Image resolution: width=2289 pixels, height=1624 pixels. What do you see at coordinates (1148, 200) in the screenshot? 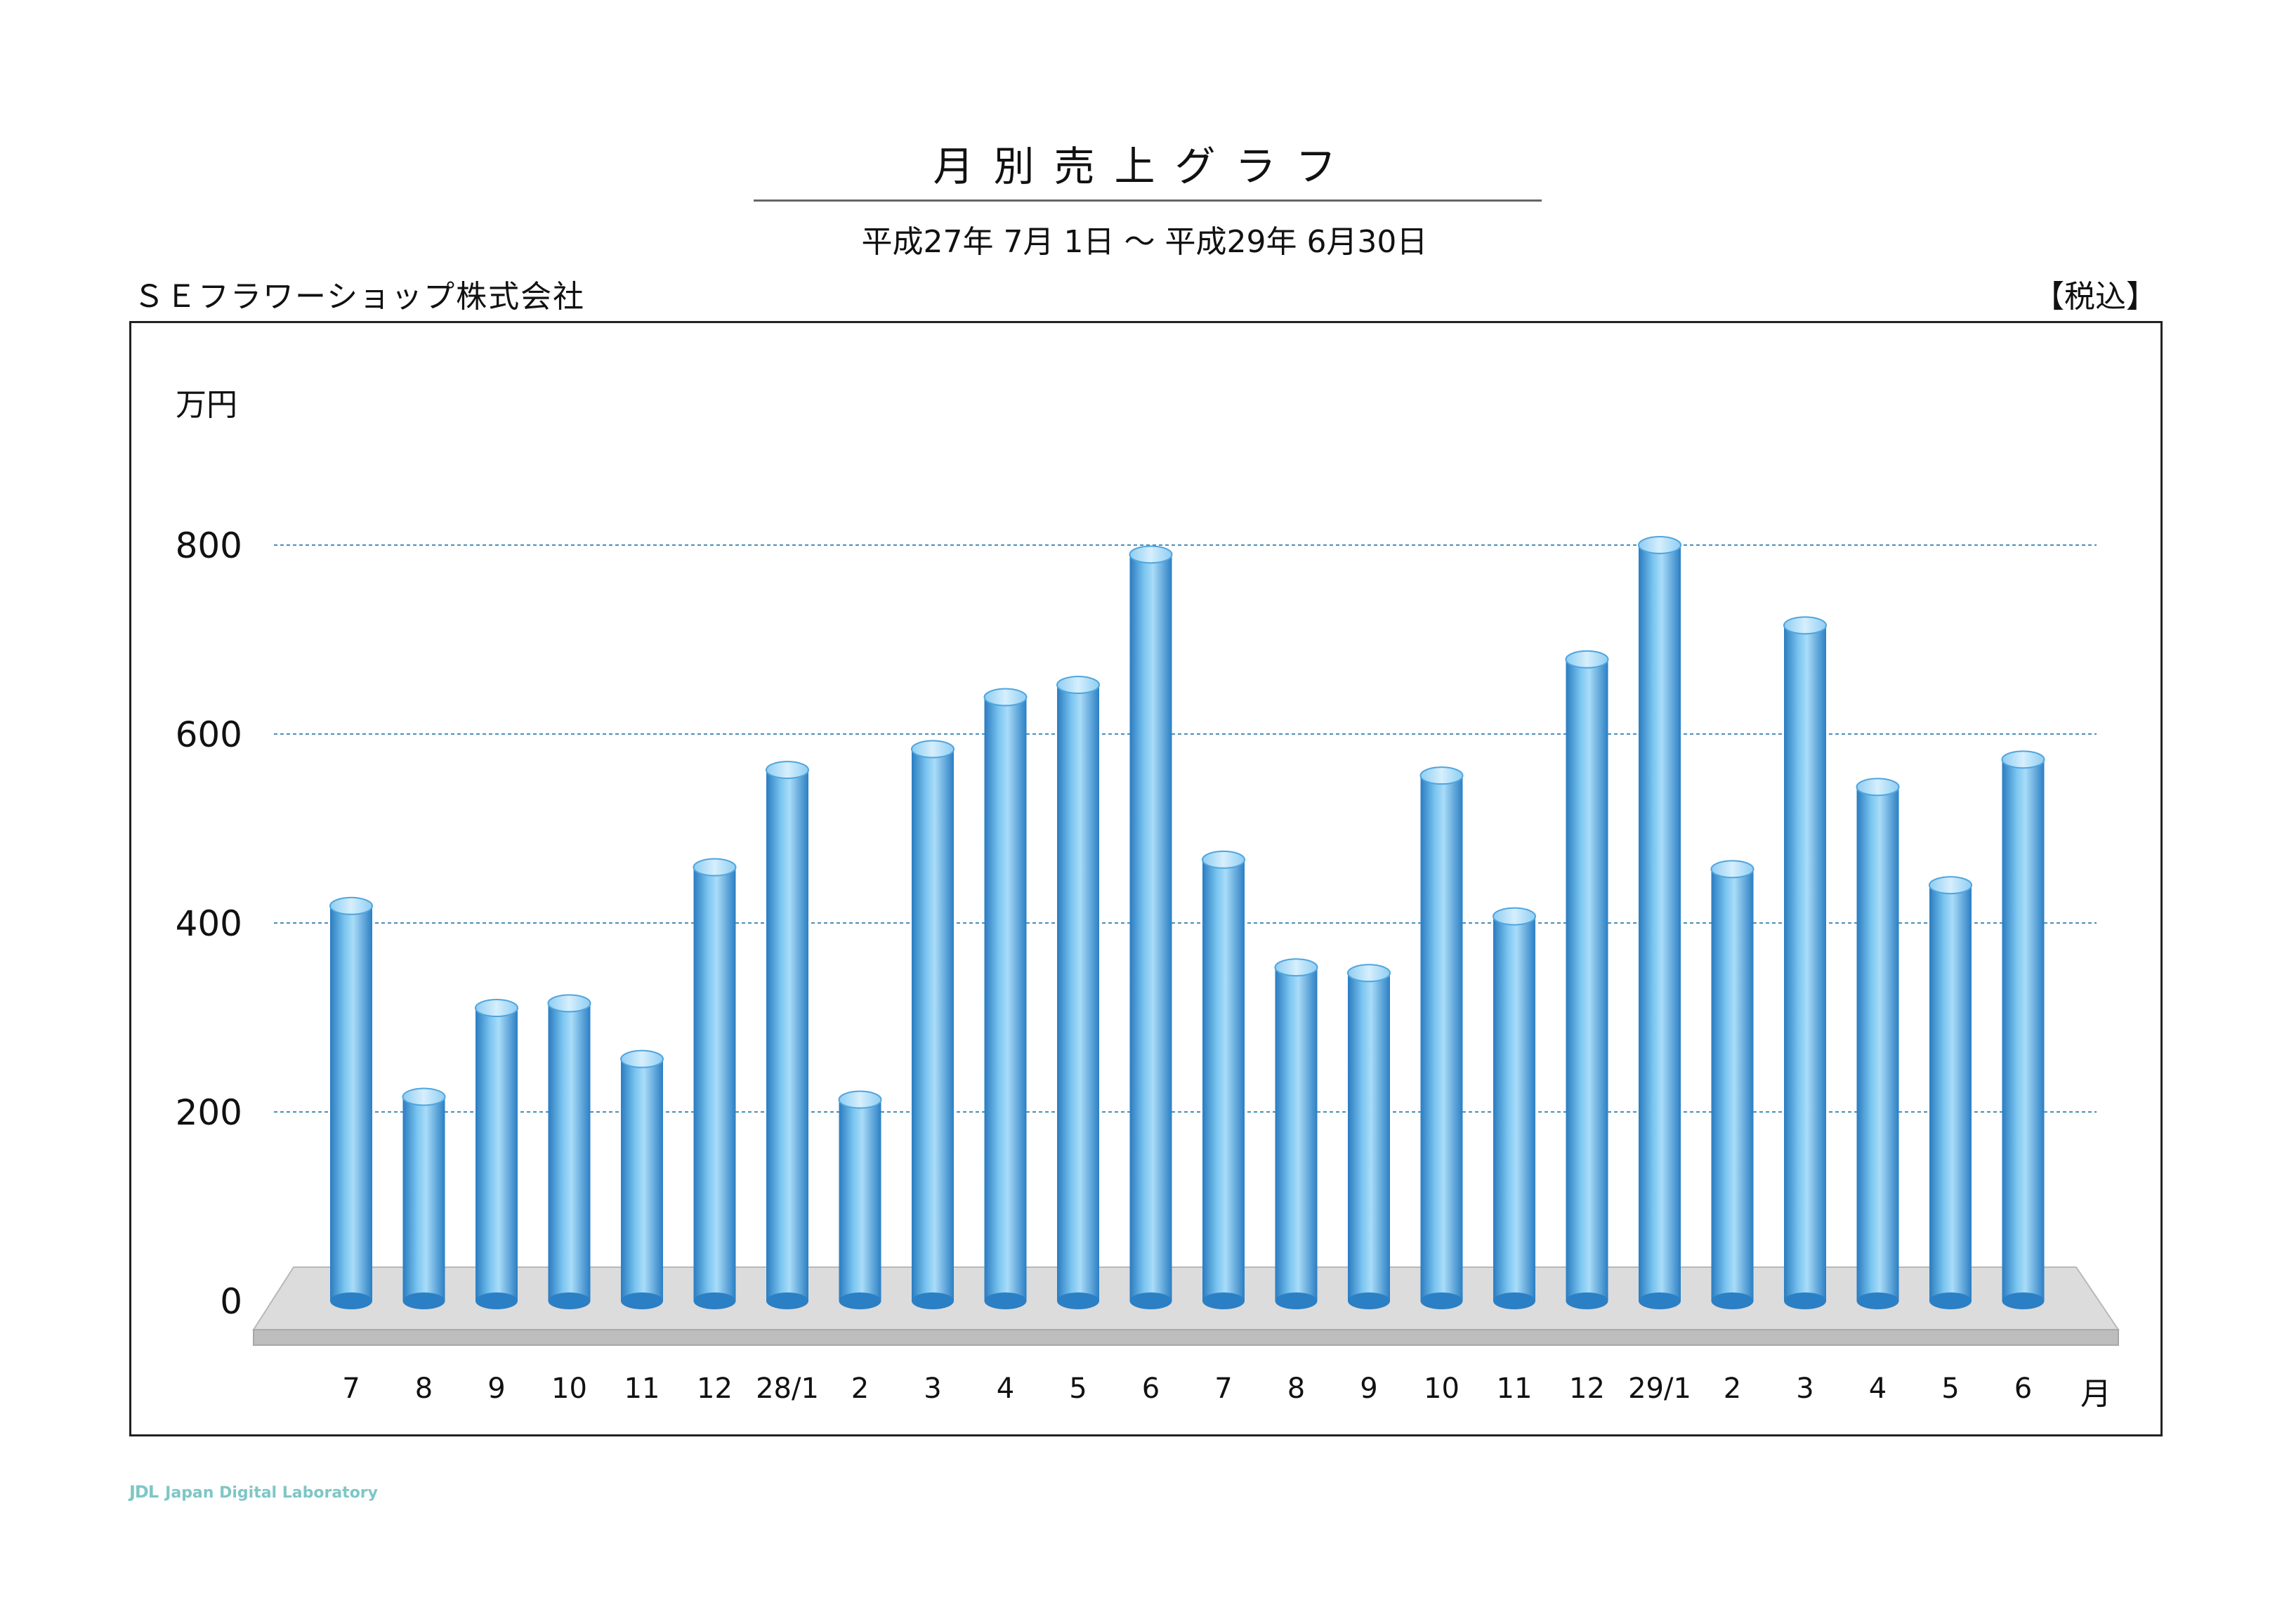
I see `title-underline` at bounding box center [1148, 200].